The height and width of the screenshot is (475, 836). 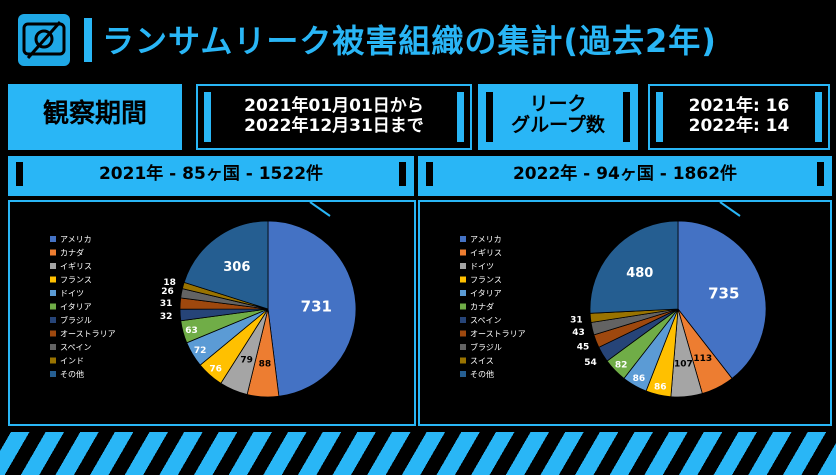 I want to click on hazard-stripe-footer, so click(x=418, y=453).